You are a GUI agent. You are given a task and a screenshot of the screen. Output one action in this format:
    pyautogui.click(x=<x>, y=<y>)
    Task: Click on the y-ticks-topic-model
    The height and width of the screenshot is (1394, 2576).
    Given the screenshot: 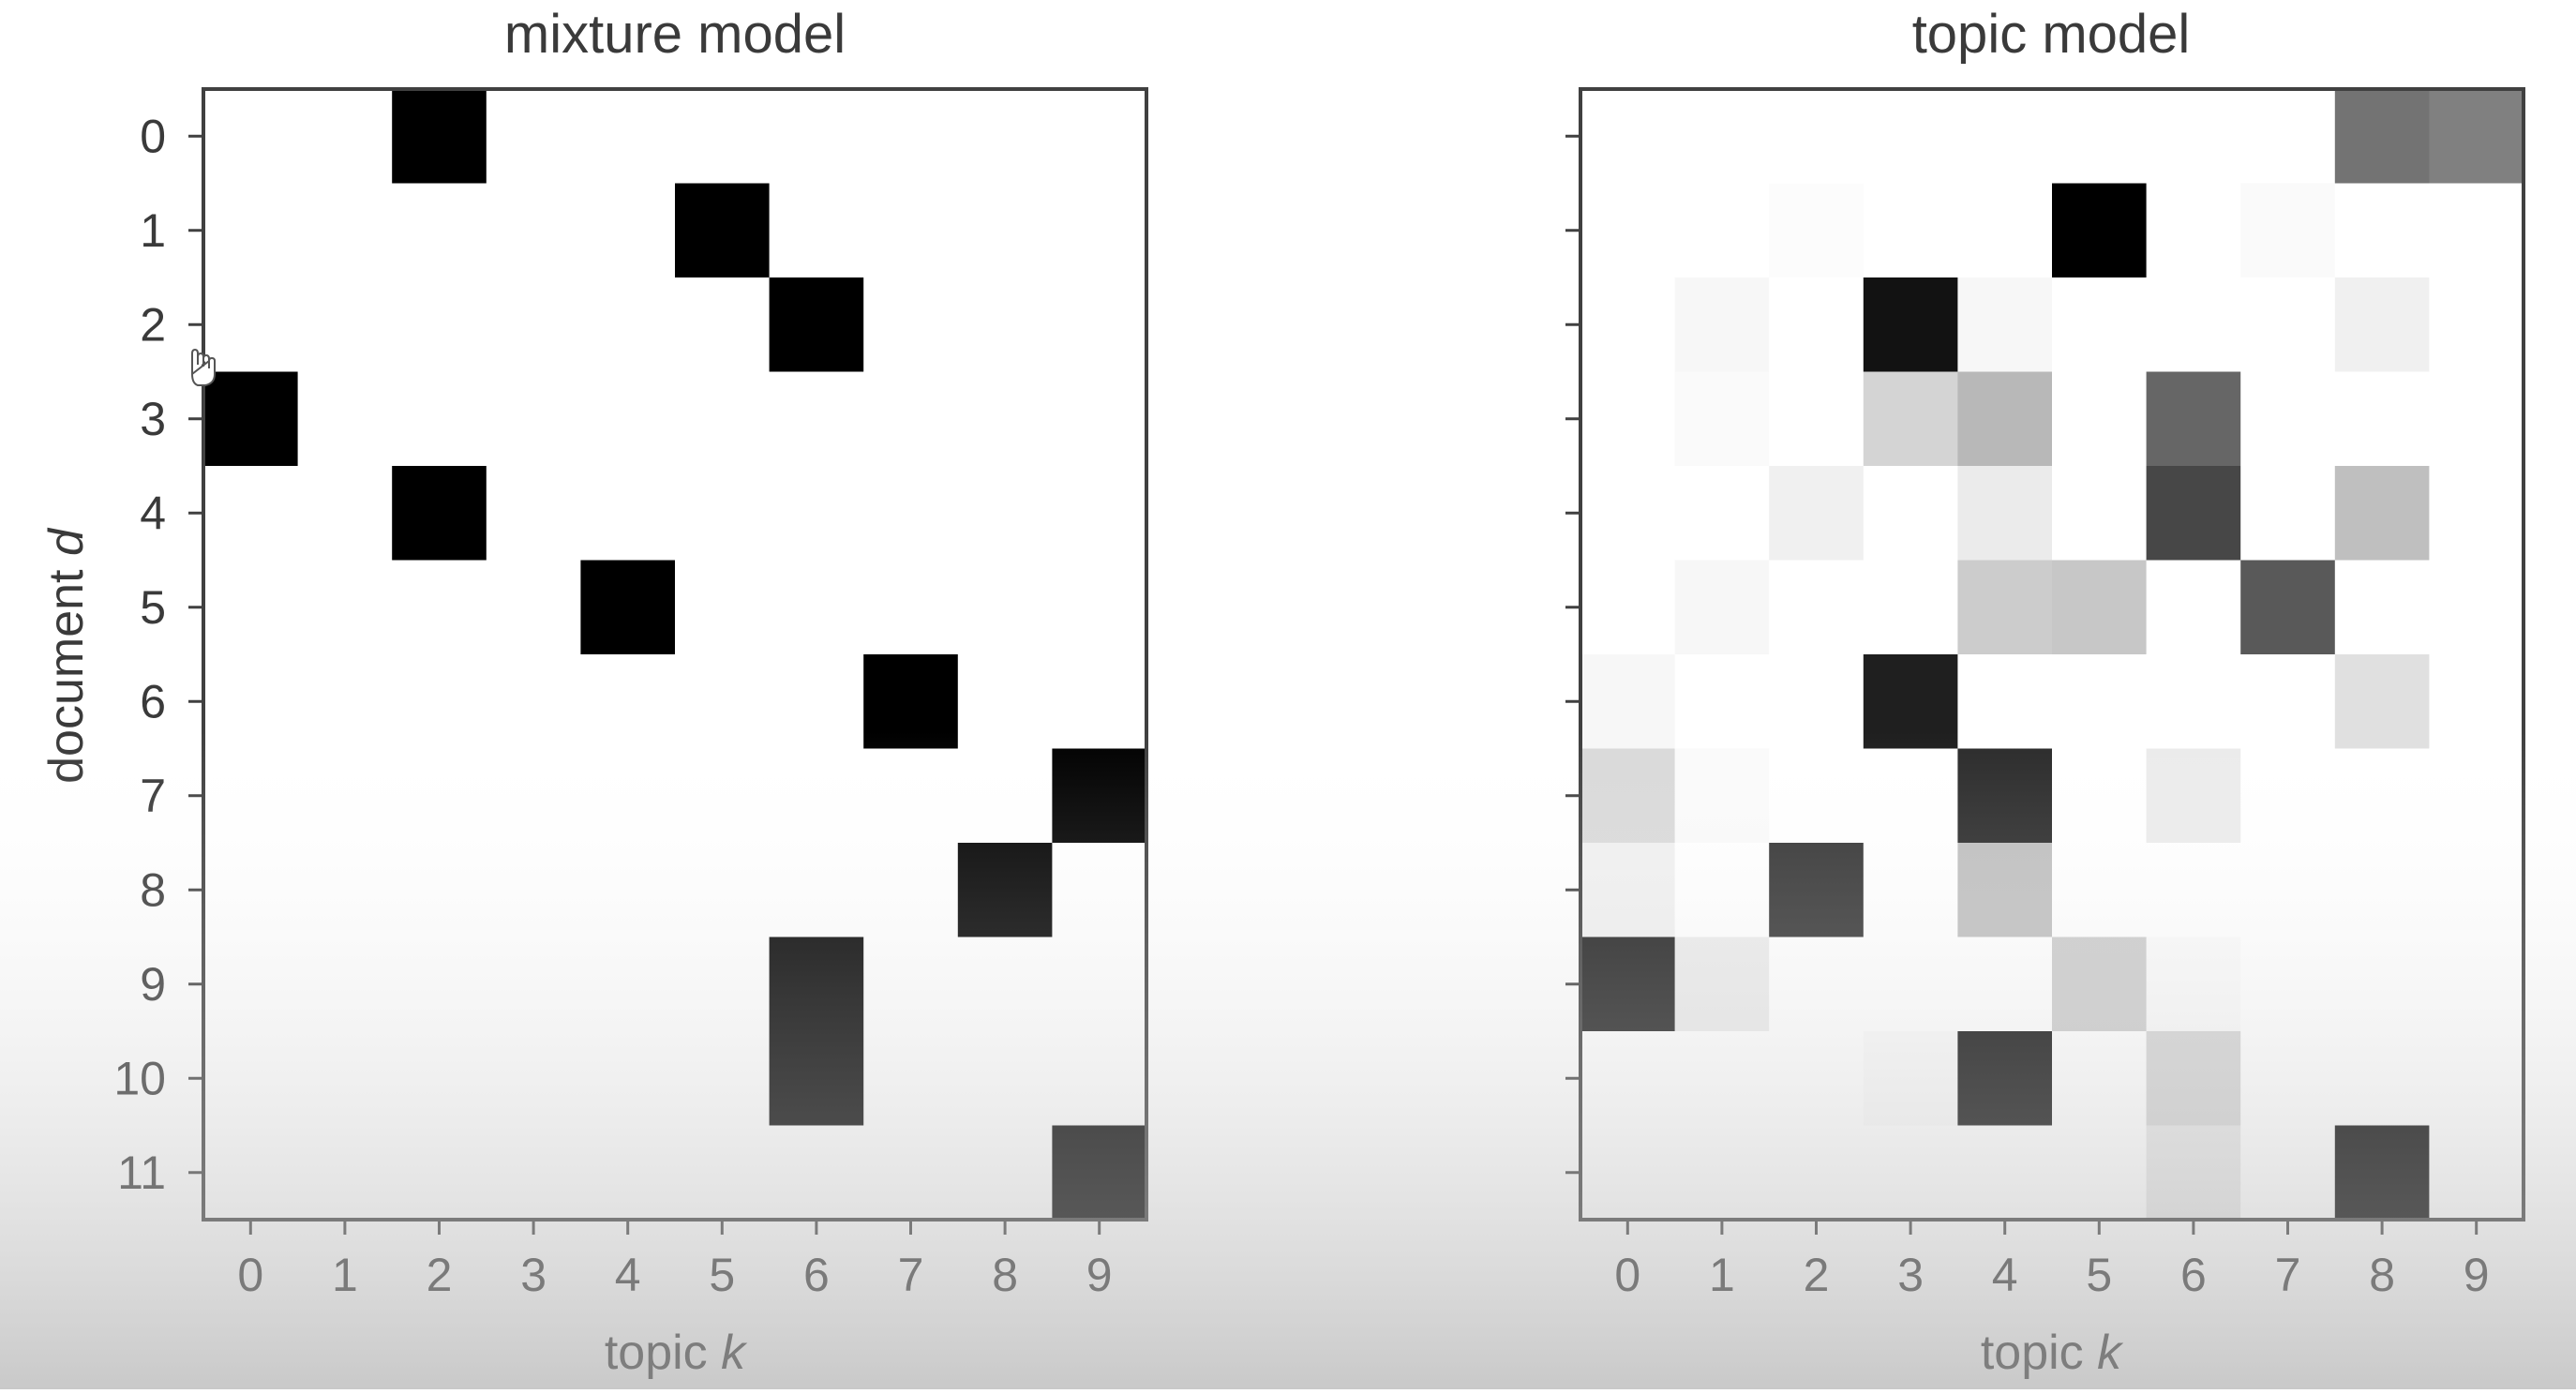 What is the action you would take?
    pyautogui.click(x=1572, y=654)
    